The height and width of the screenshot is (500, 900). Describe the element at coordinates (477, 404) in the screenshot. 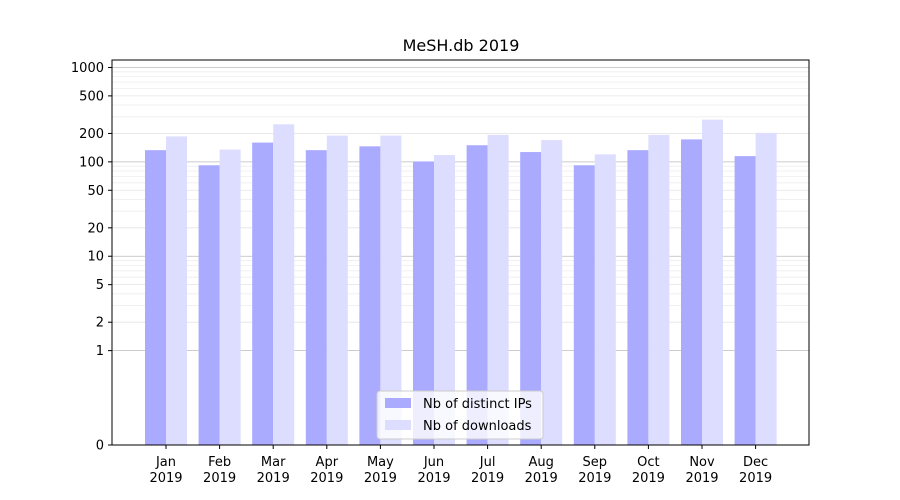

I see `legend-label-ips: Nb of distinct IPs` at that location.